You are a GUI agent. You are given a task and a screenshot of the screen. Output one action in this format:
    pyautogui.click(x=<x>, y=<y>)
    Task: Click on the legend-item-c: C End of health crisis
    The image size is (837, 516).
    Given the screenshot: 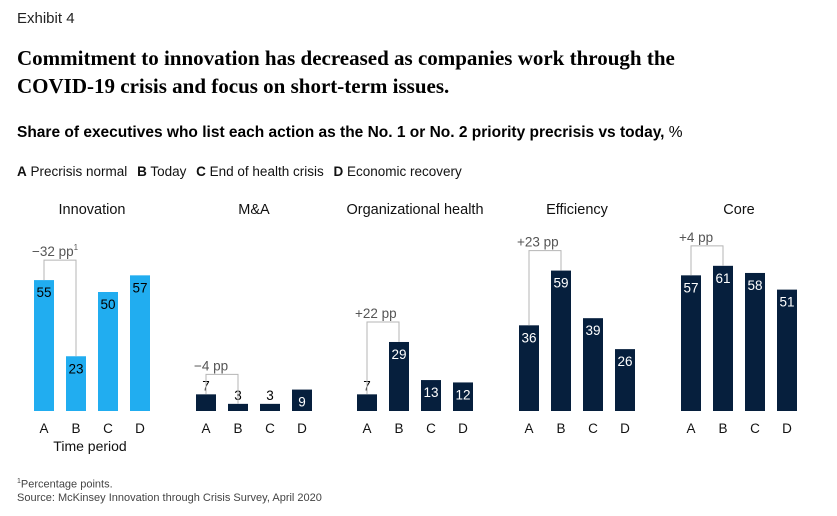 What is the action you would take?
    pyautogui.click(x=260, y=171)
    